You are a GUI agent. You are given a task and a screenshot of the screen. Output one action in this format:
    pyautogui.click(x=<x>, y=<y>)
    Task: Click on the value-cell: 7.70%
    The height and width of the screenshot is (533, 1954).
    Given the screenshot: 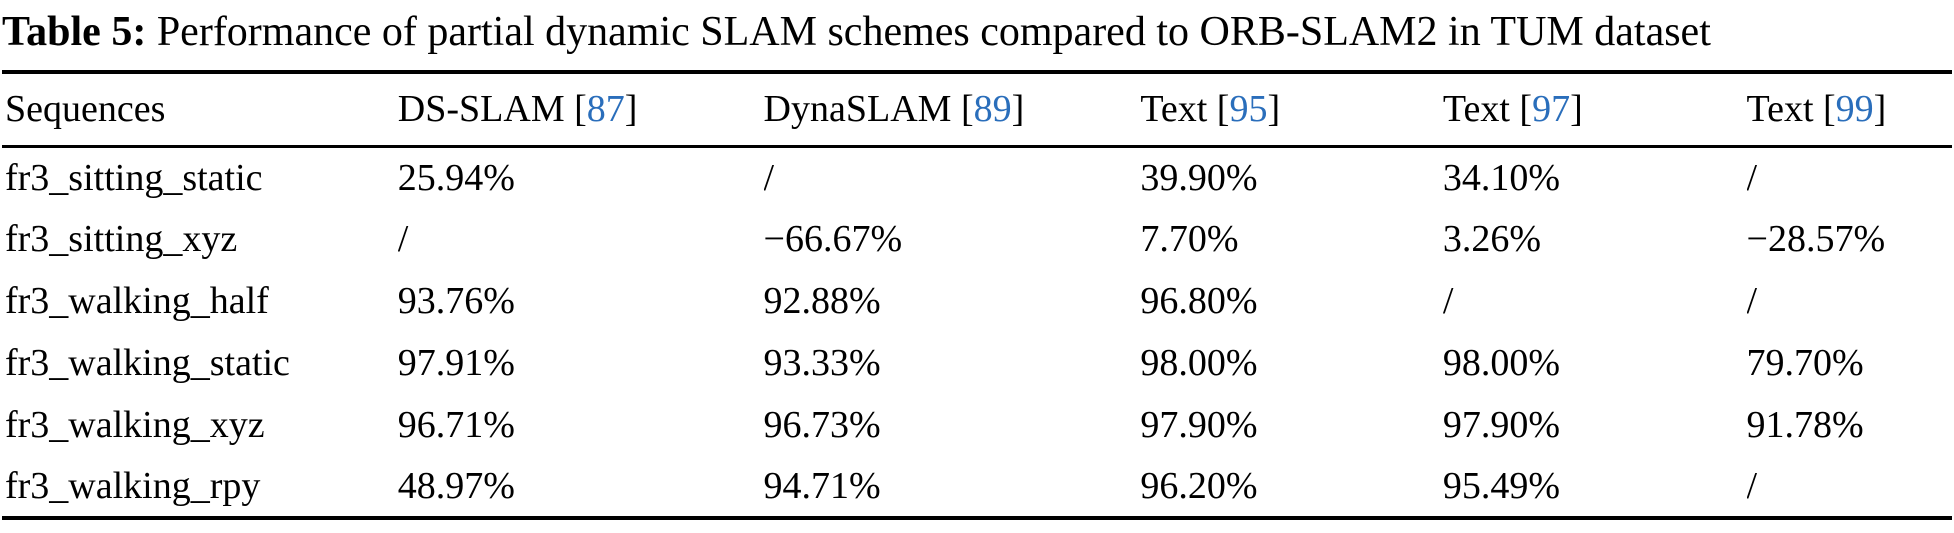 What is the action you would take?
    pyautogui.click(x=1189, y=239)
    